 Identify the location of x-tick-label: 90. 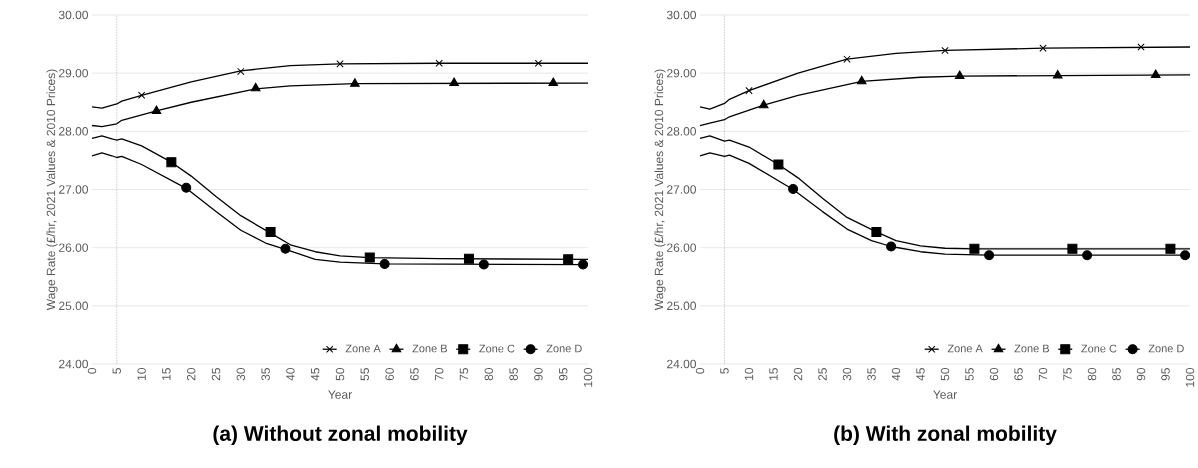
(538, 374).